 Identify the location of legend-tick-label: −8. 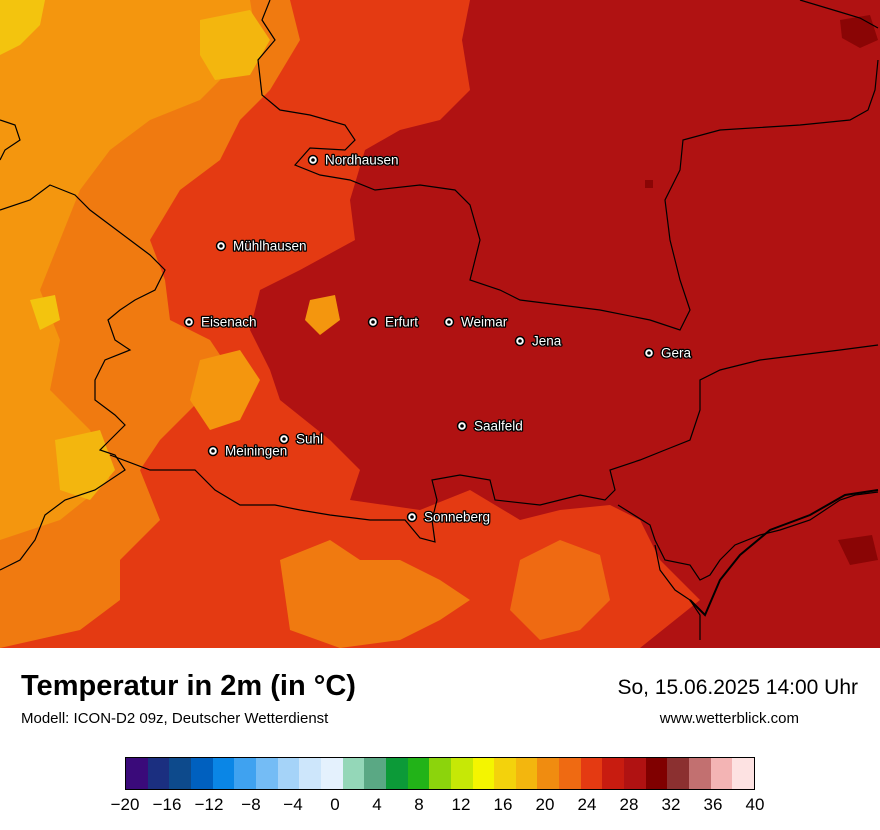
(251, 804).